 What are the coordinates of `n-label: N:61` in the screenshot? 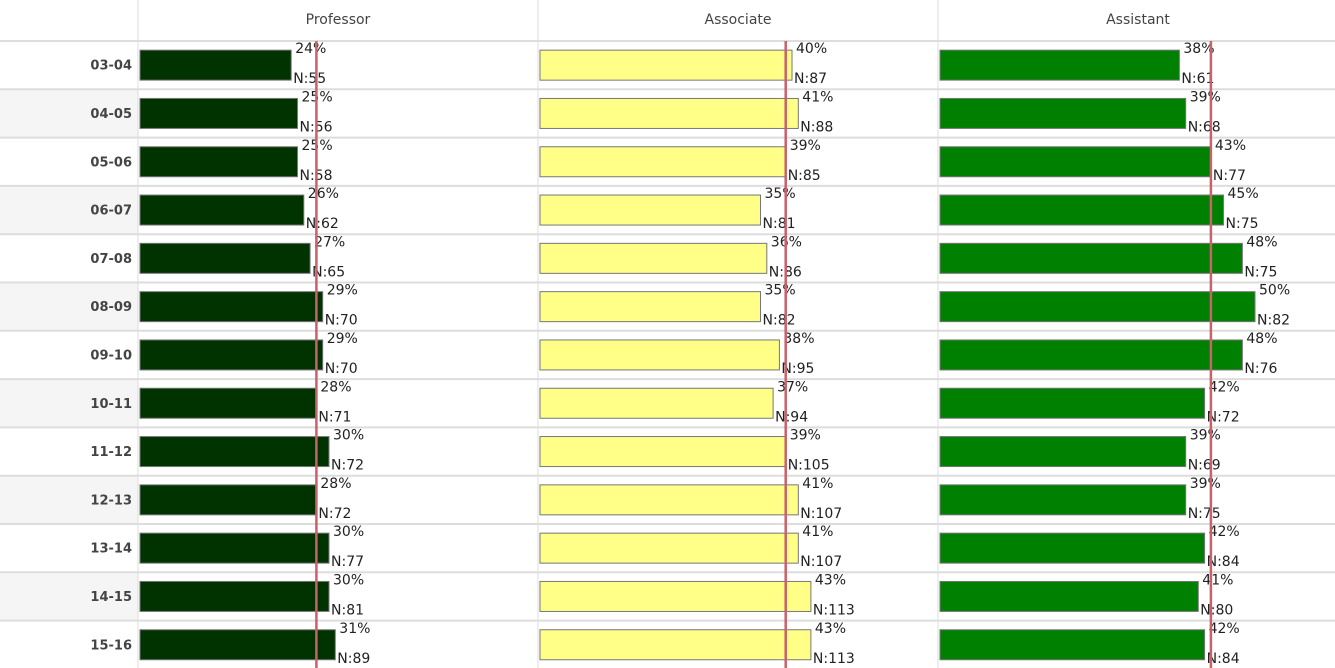 It's located at (1197, 79).